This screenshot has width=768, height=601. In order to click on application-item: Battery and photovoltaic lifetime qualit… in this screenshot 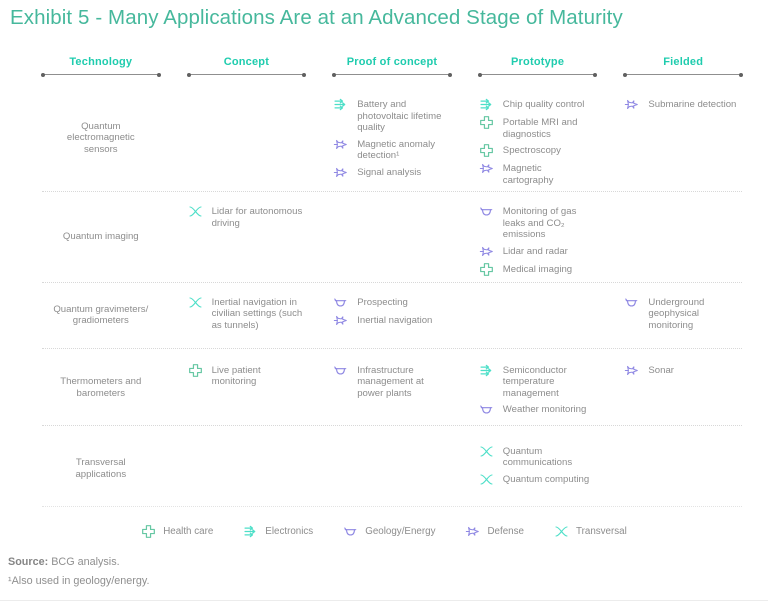, I will do `click(392, 116)`.